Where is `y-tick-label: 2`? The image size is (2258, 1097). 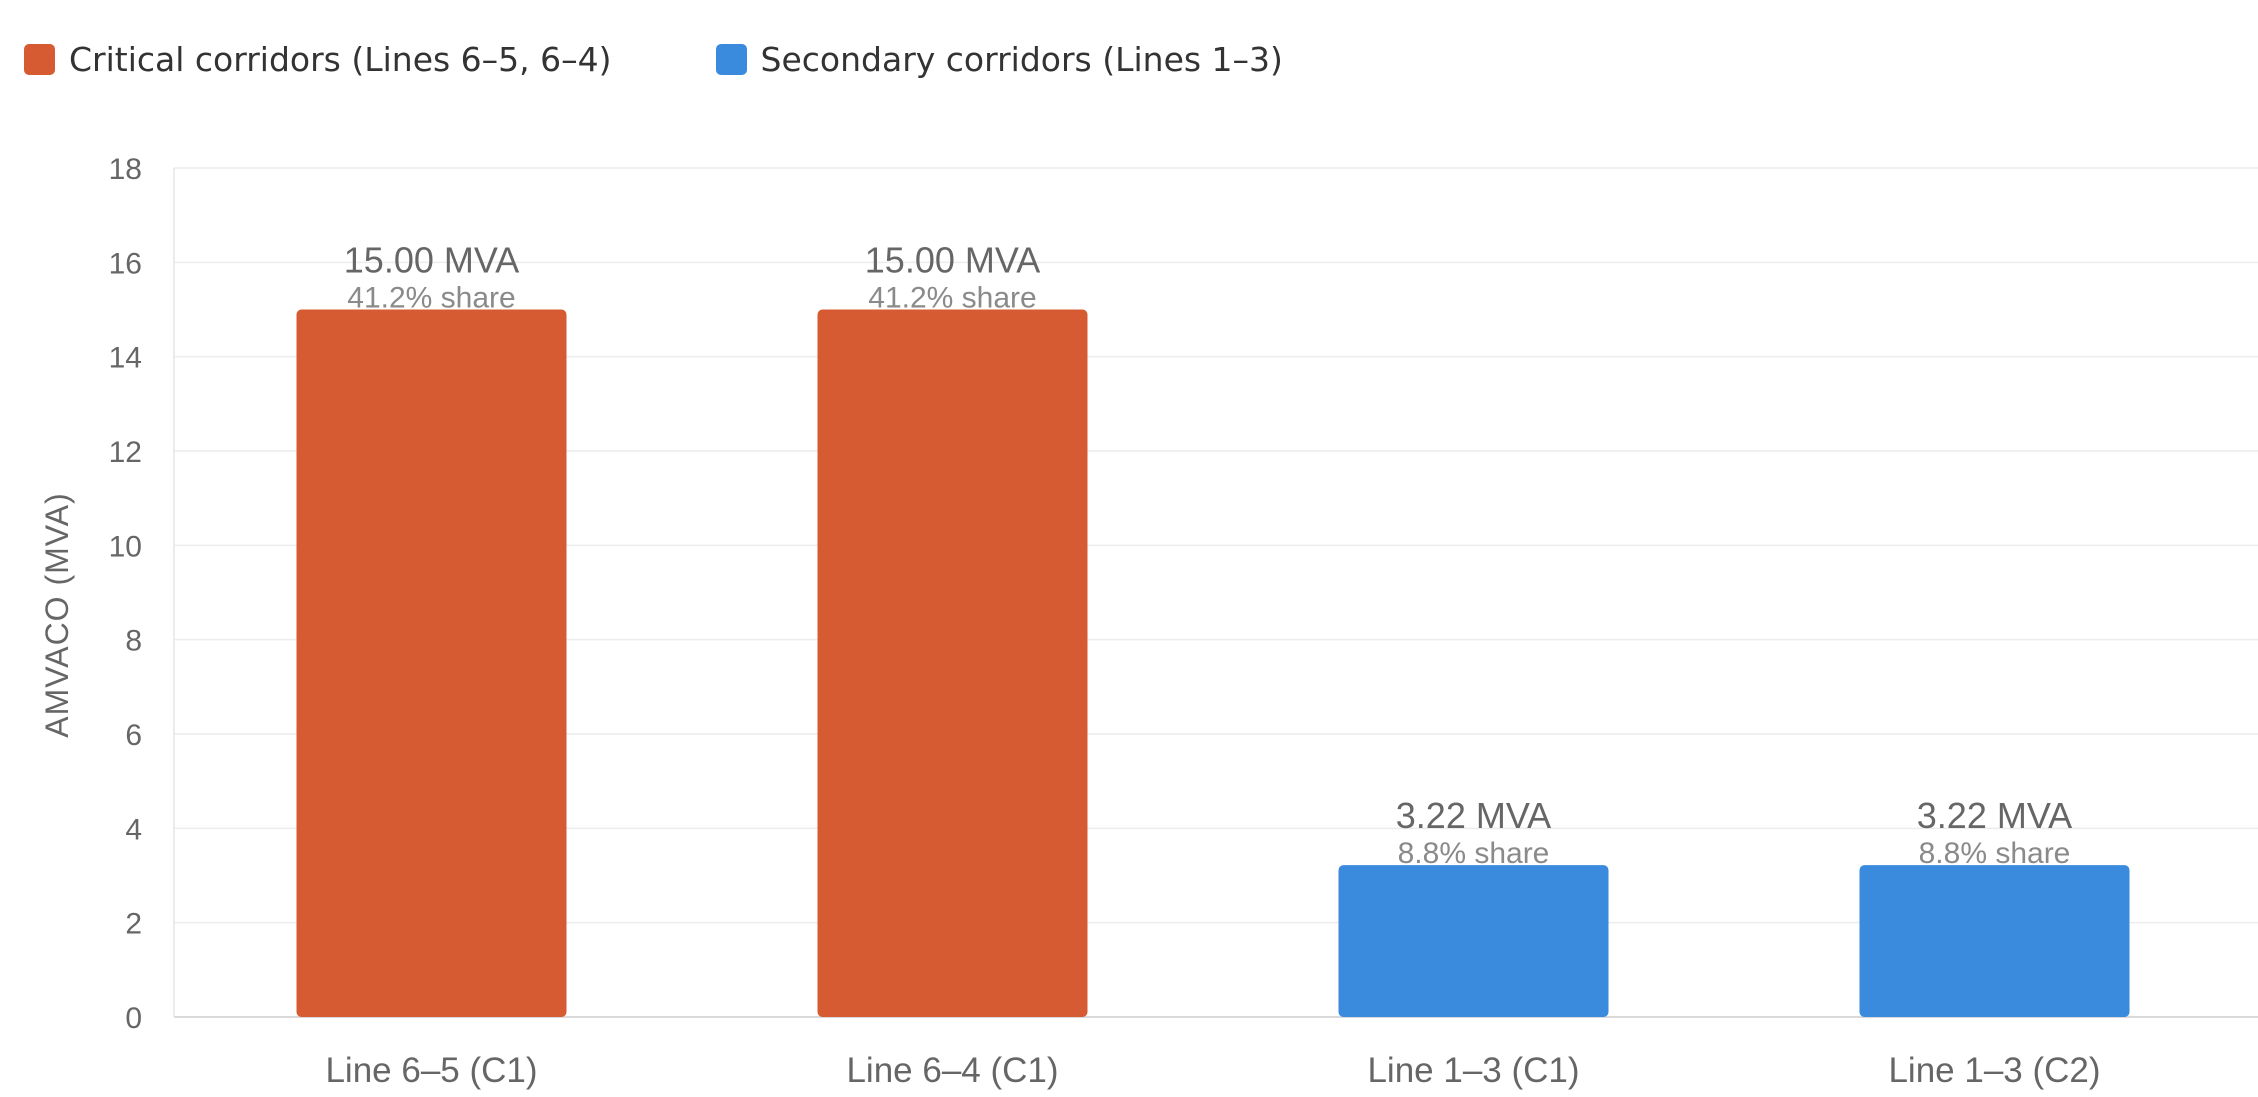 y-tick-label: 2 is located at coordinates (133, 924).